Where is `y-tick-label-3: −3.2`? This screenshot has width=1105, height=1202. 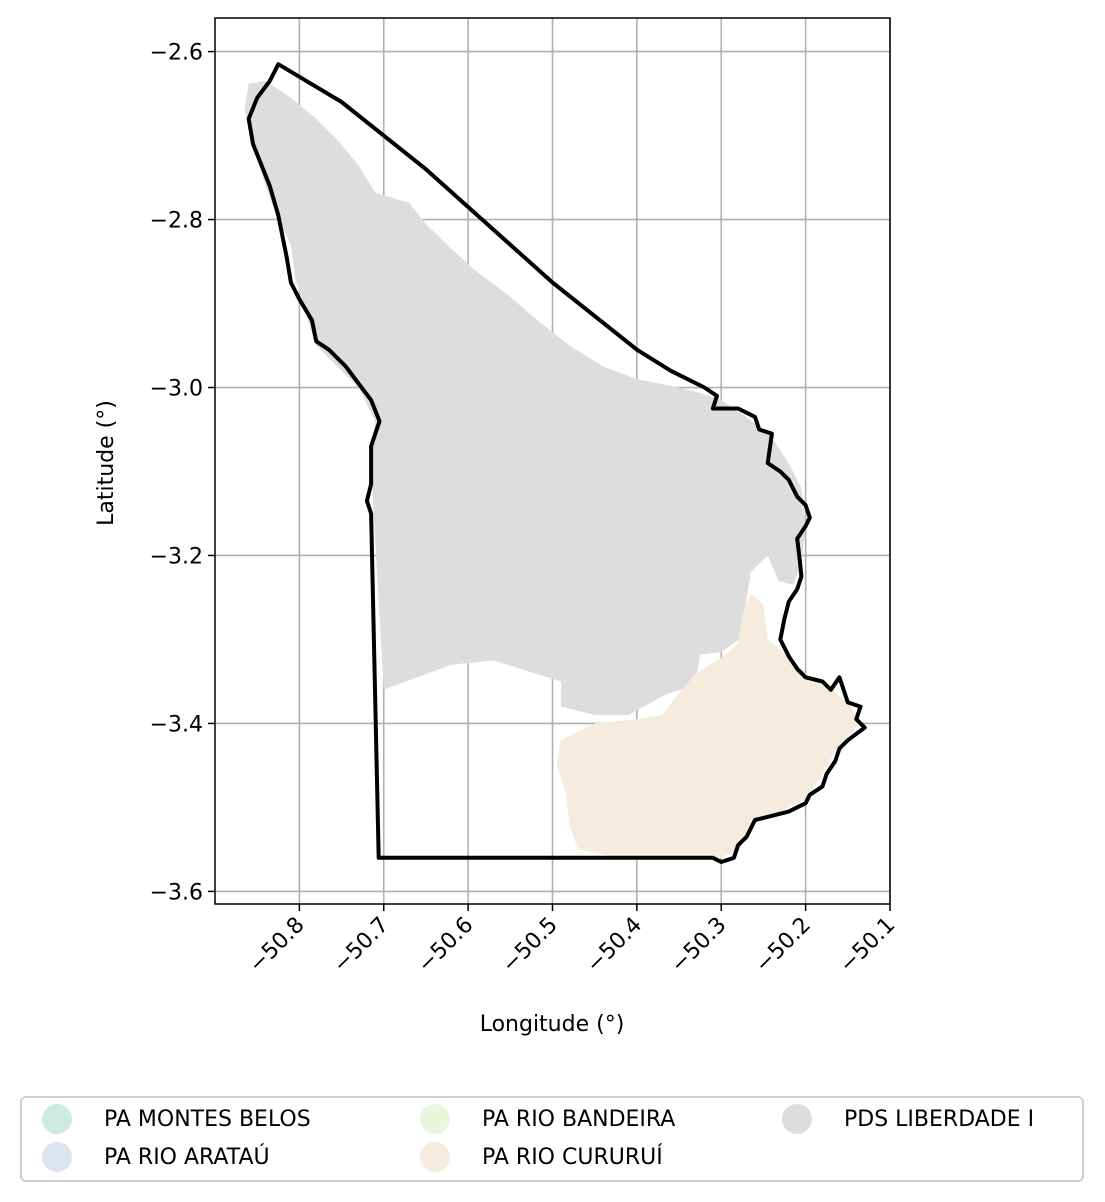
y-tick-label-3: −3.2 is located at coordinates (176, 556).